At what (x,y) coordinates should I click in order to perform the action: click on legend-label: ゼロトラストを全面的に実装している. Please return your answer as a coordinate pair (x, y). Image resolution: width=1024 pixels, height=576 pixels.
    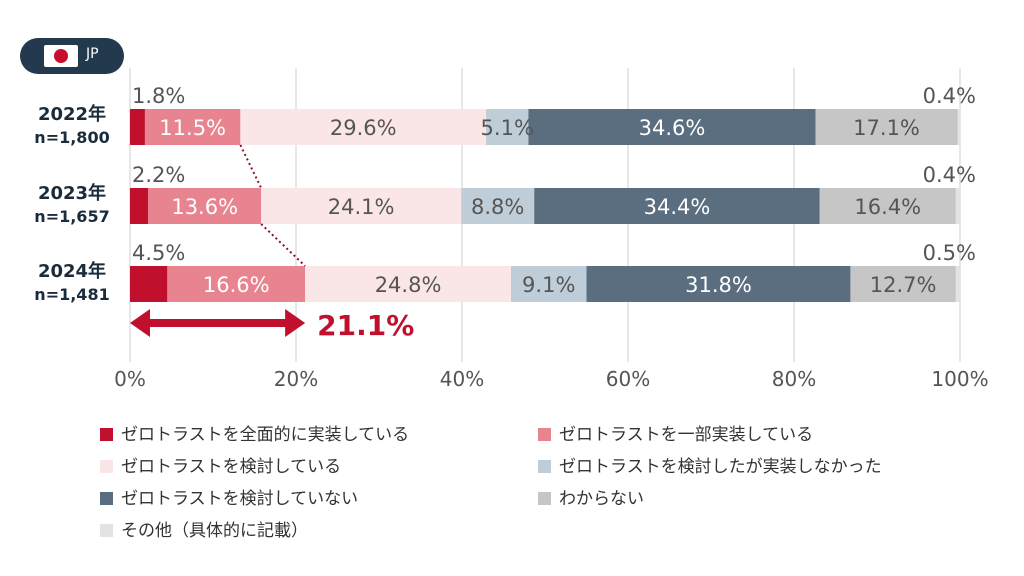
    Looking at the image, I should click on (265, 435).